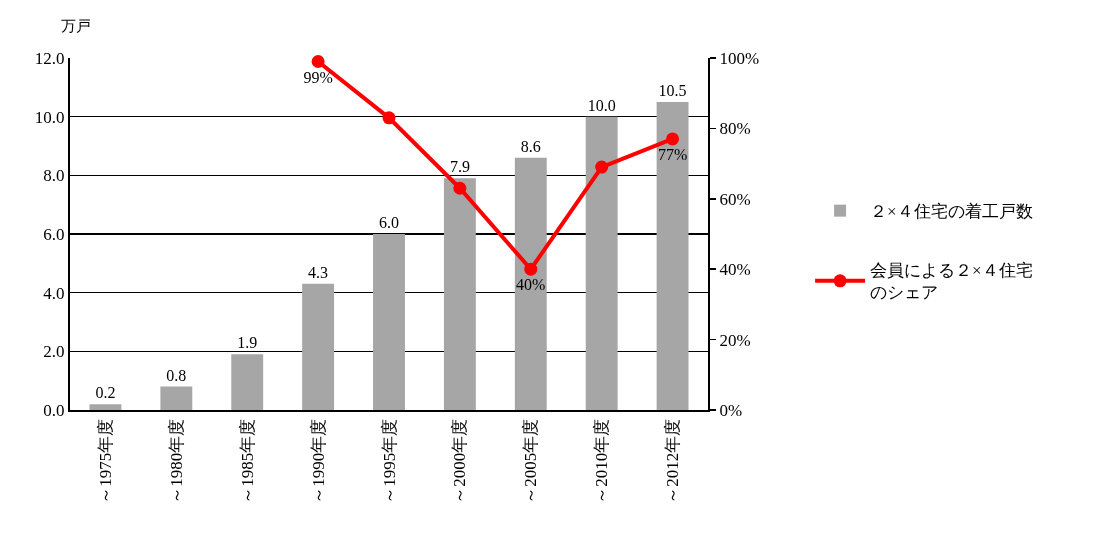 Image resolution: width=1097 pixels, height=545 pixels. What do you see at coordinates (54, 352) in the screenshot?
I see `y-tick-label: 2.0` at bounding box center [54, 352].